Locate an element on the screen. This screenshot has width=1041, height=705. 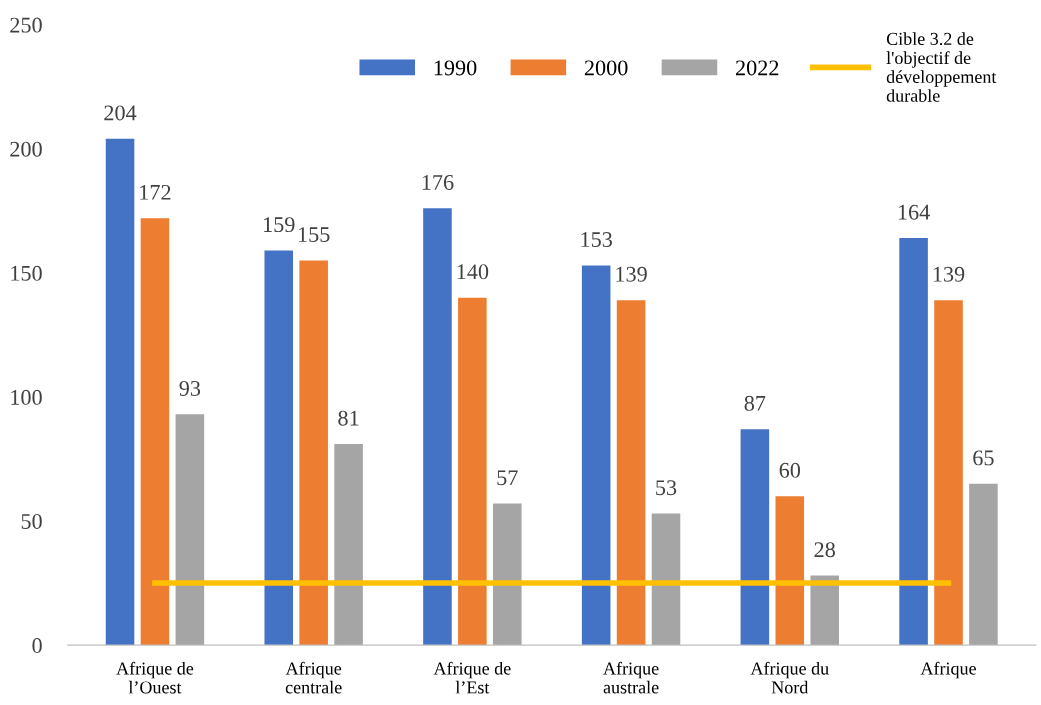
data-label: 28 is located at coordinates (824, 550).